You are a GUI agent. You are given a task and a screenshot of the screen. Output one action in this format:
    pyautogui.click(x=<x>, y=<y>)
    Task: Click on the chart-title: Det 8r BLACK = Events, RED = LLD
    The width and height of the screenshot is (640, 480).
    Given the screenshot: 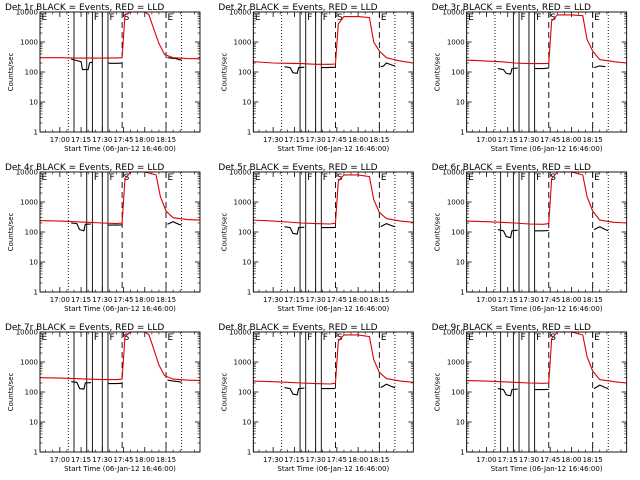 What is the action you would take?
    pyautogui.click(x=297, y=328)
    